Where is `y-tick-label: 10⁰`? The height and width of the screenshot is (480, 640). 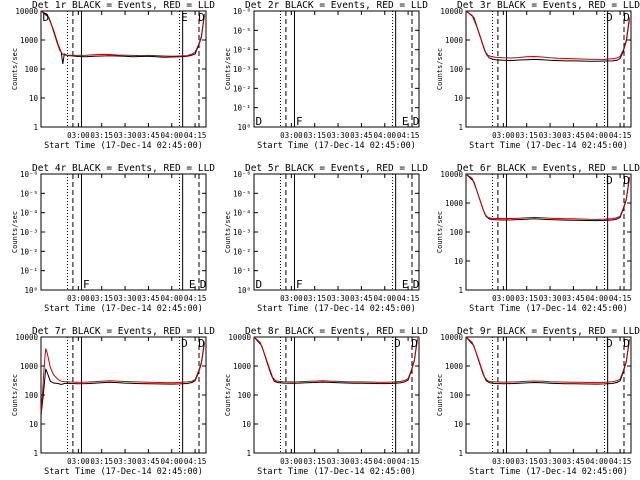
y-tick-label: 10⁰ is located at coordinates (31, 290).